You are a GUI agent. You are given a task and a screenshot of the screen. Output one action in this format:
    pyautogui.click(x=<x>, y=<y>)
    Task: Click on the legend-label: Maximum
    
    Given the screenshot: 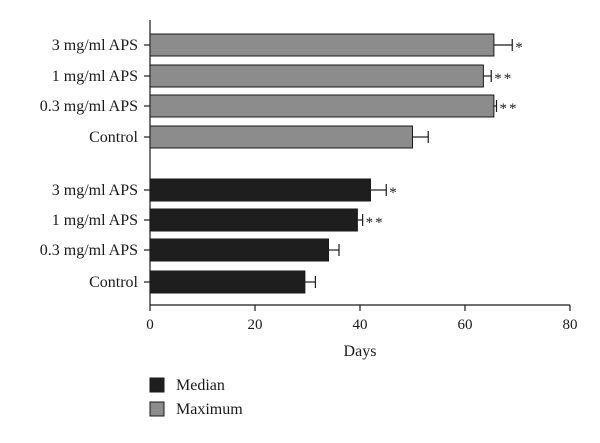 What is the action you would take?
    pyautogui.click(x=209, y=409)
    